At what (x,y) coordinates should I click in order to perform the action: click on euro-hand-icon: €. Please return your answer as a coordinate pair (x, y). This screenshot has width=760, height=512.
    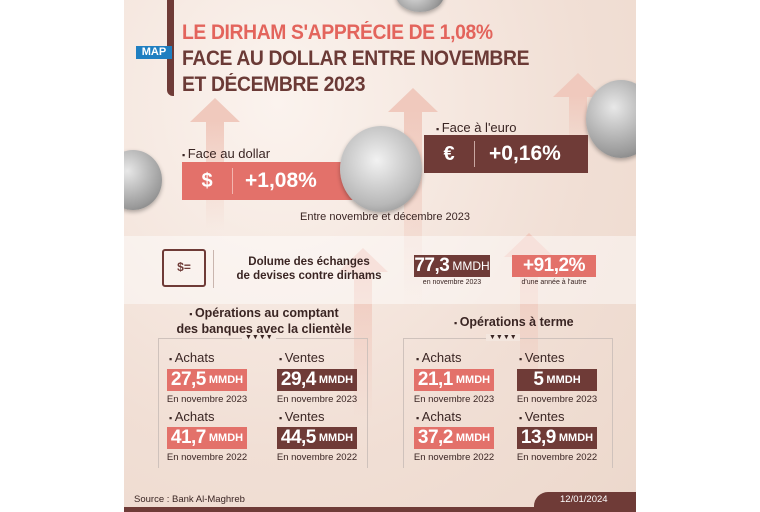
    Looking at the image, I should click on (449, 153).